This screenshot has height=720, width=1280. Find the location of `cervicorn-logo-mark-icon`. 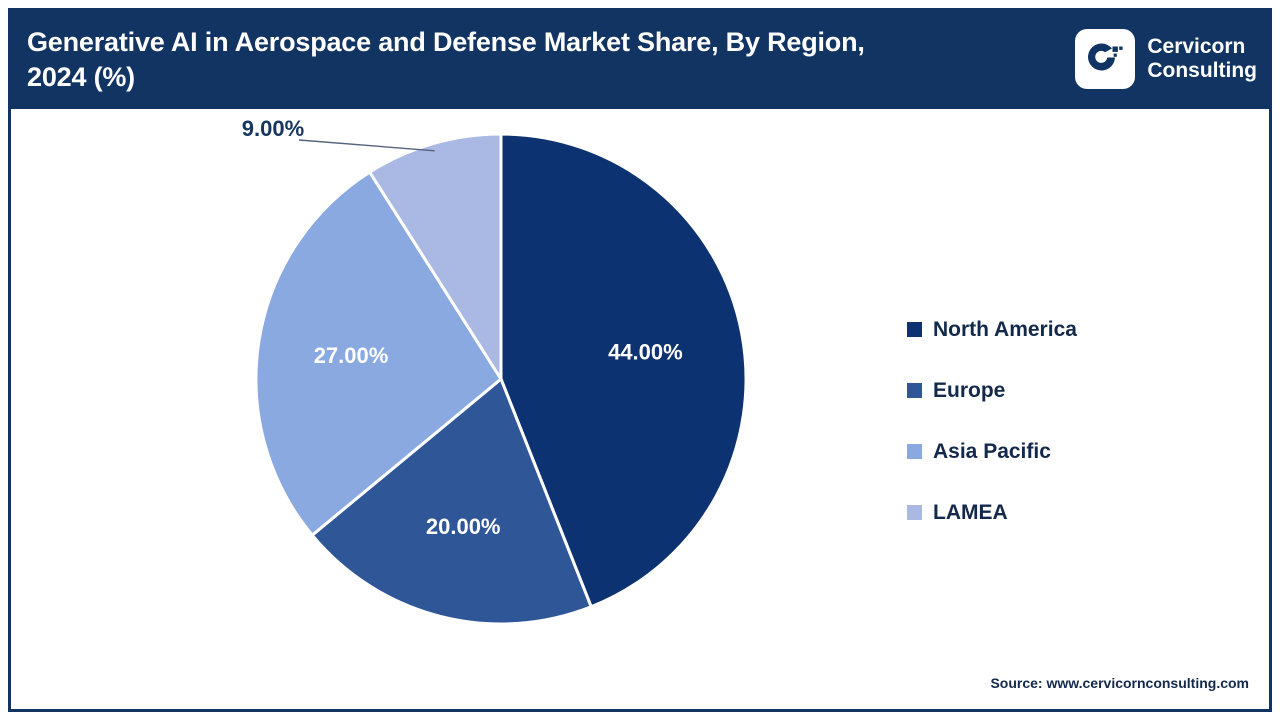

cervicorn-logo-mark-icon is located at coordinates (1105, 59).